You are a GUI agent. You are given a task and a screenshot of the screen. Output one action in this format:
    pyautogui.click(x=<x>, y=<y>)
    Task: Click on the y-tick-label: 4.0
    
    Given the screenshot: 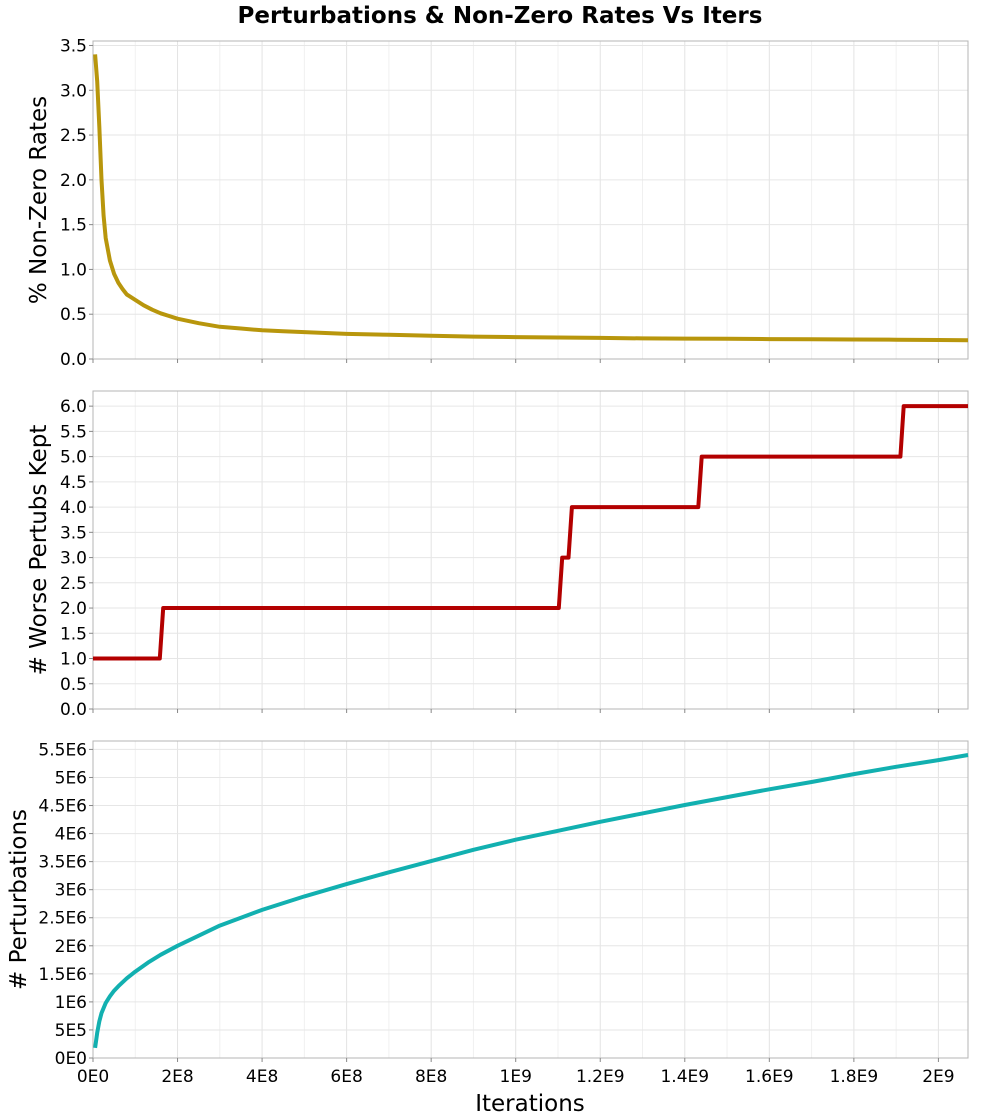 What is the action you would take?
    pyautogui.click(x=73, y=508)
    